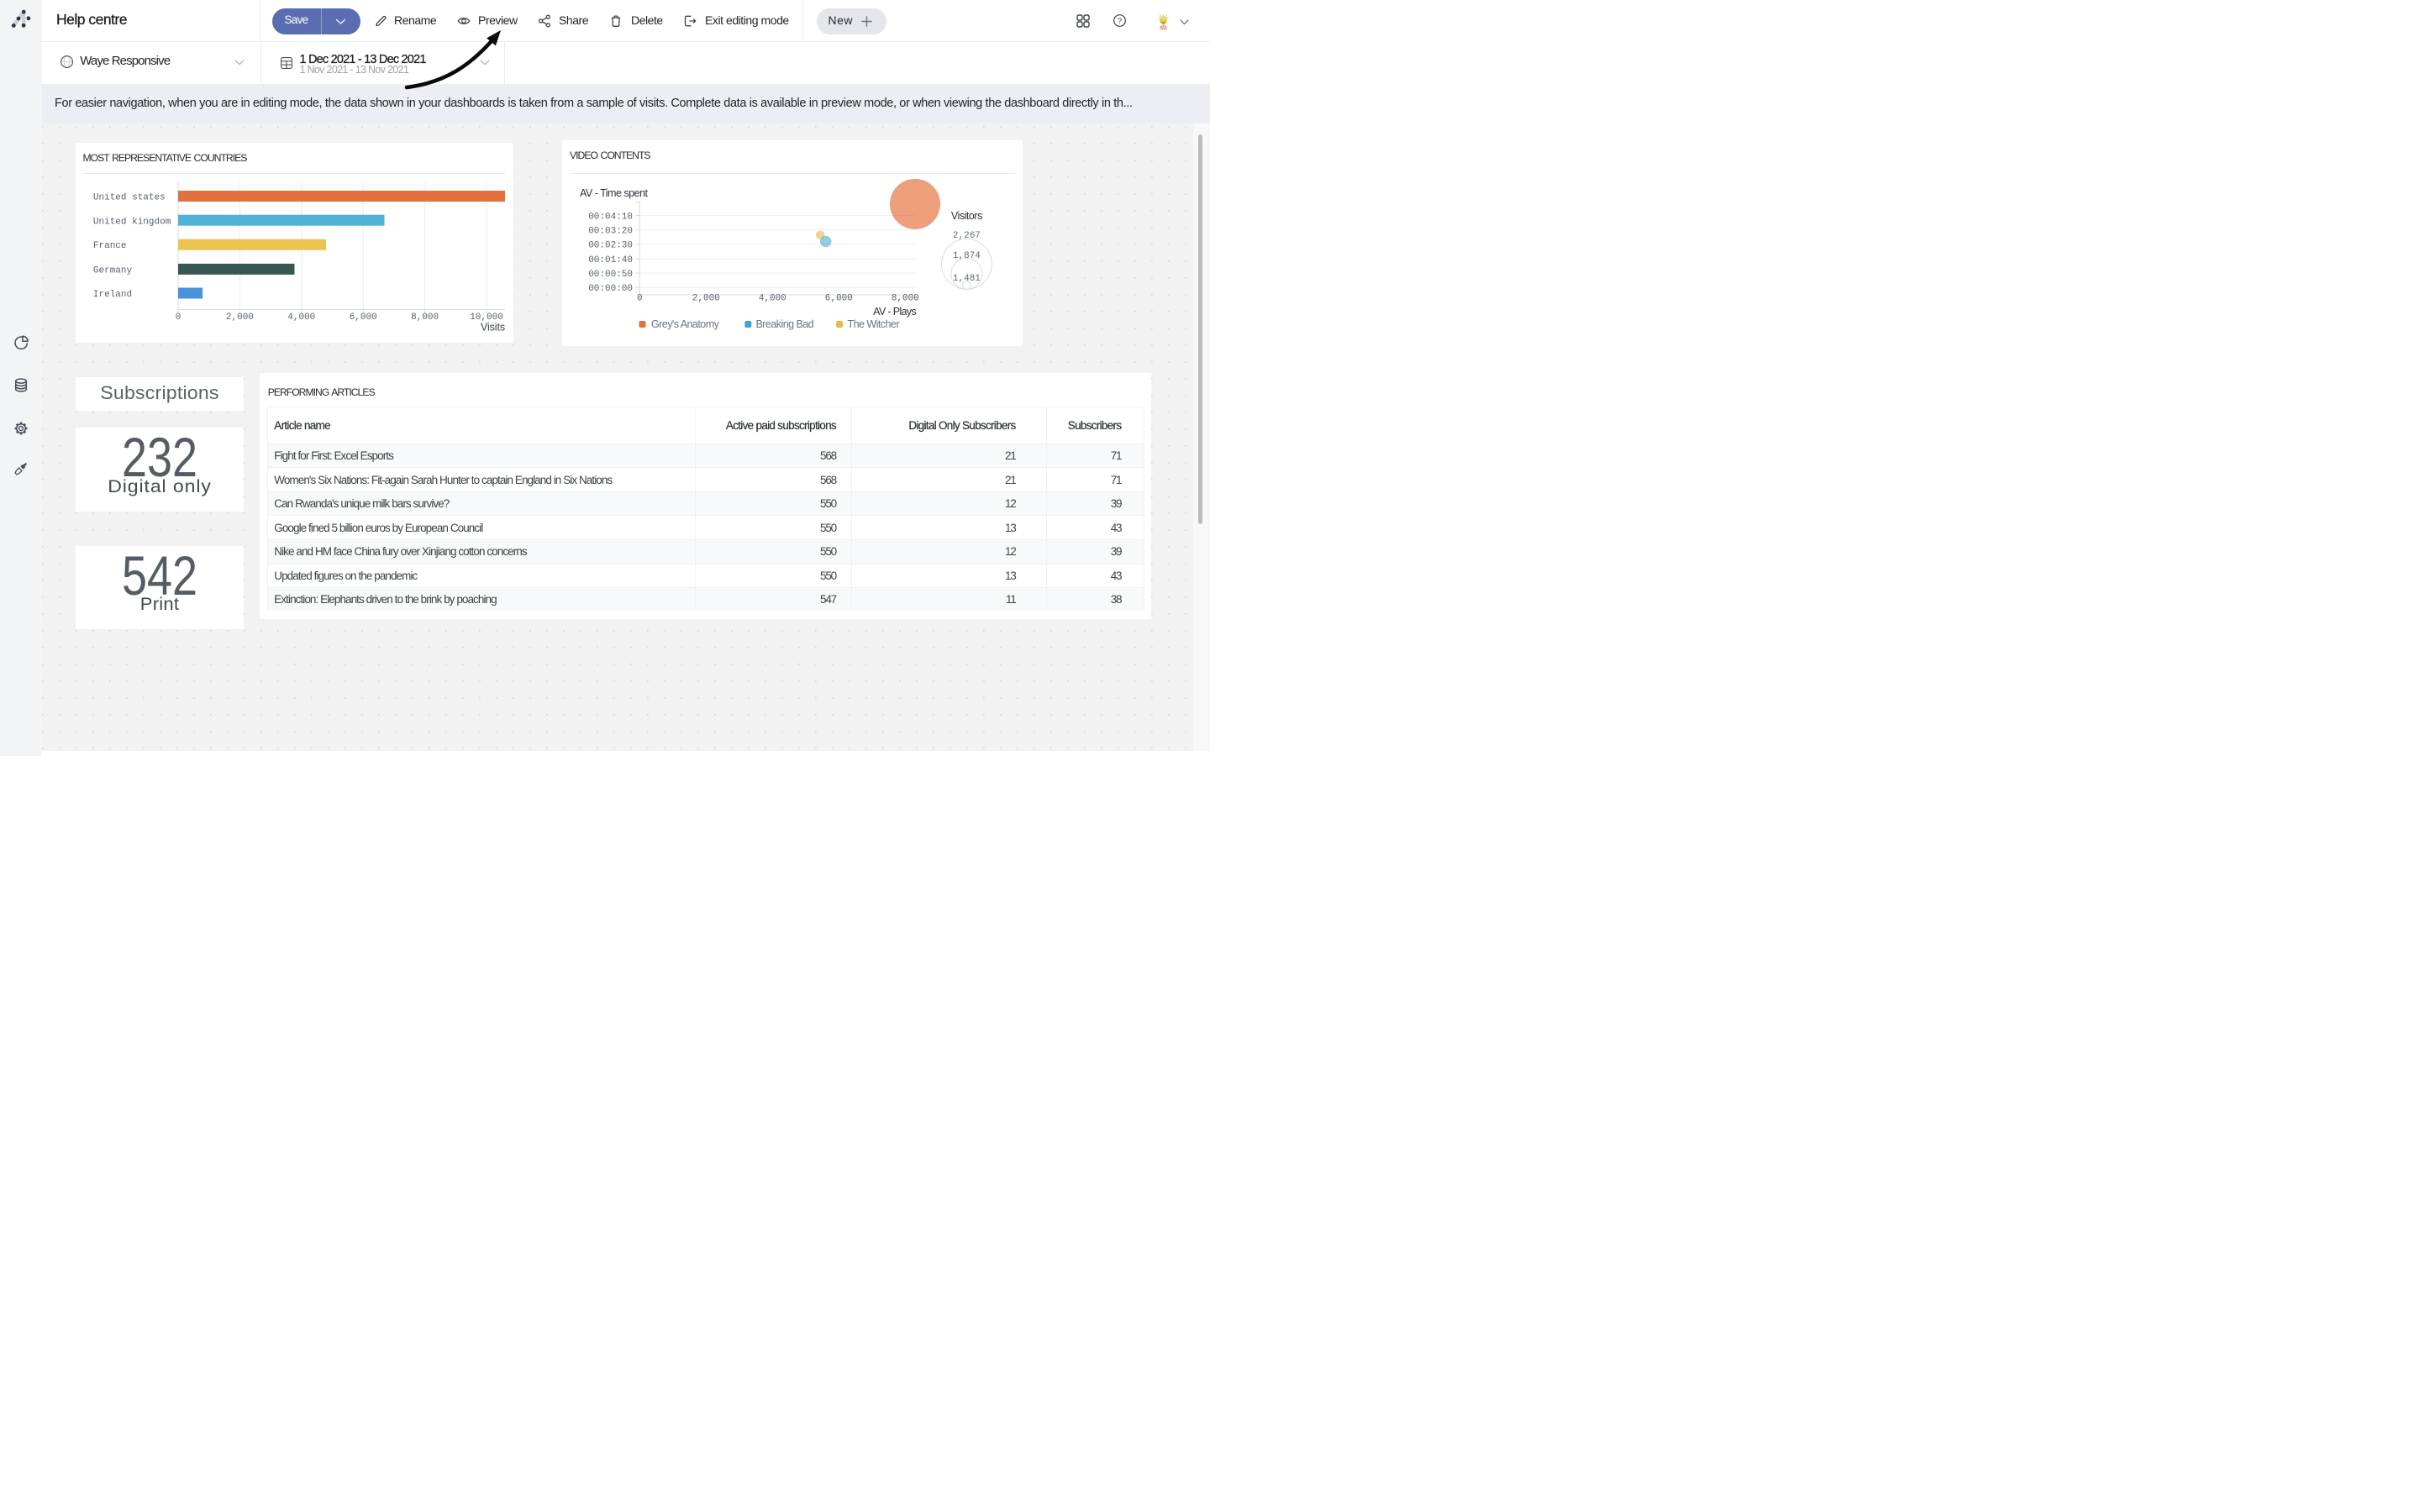  I want to click on svg-text: Grey's Anatomy, so click(686, 324).